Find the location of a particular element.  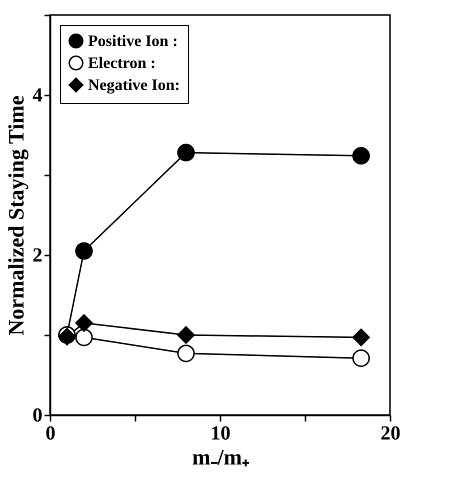

y-tick-label: 0 is located at coordinates (37, 415).